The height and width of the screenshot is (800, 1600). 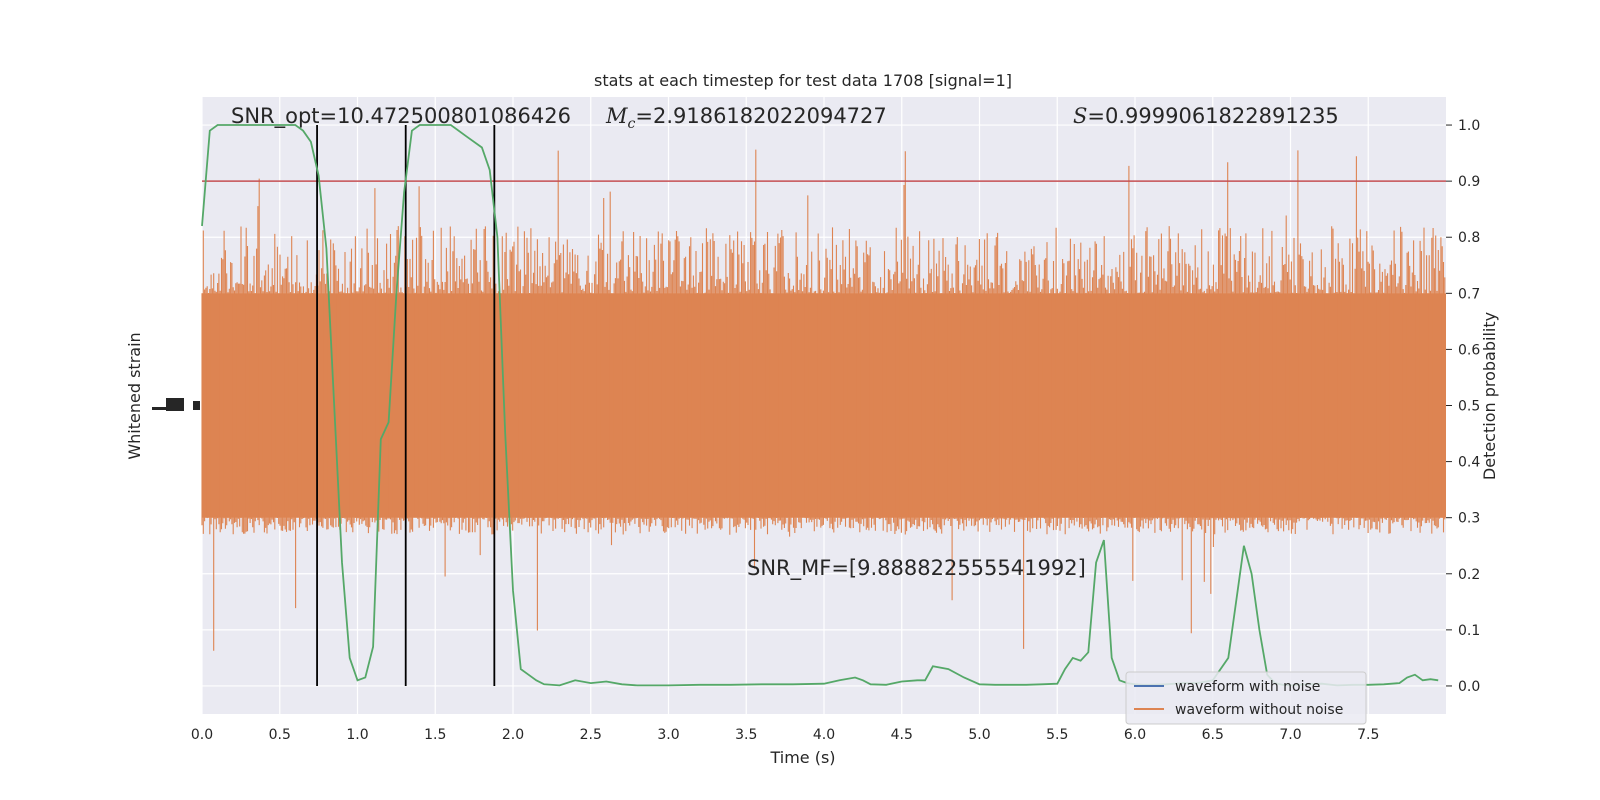 What do you see at coordinates (1469, 238) in the screenshot?
I see `y-tick-label: 0.8` at bounding box center [1469, 238].